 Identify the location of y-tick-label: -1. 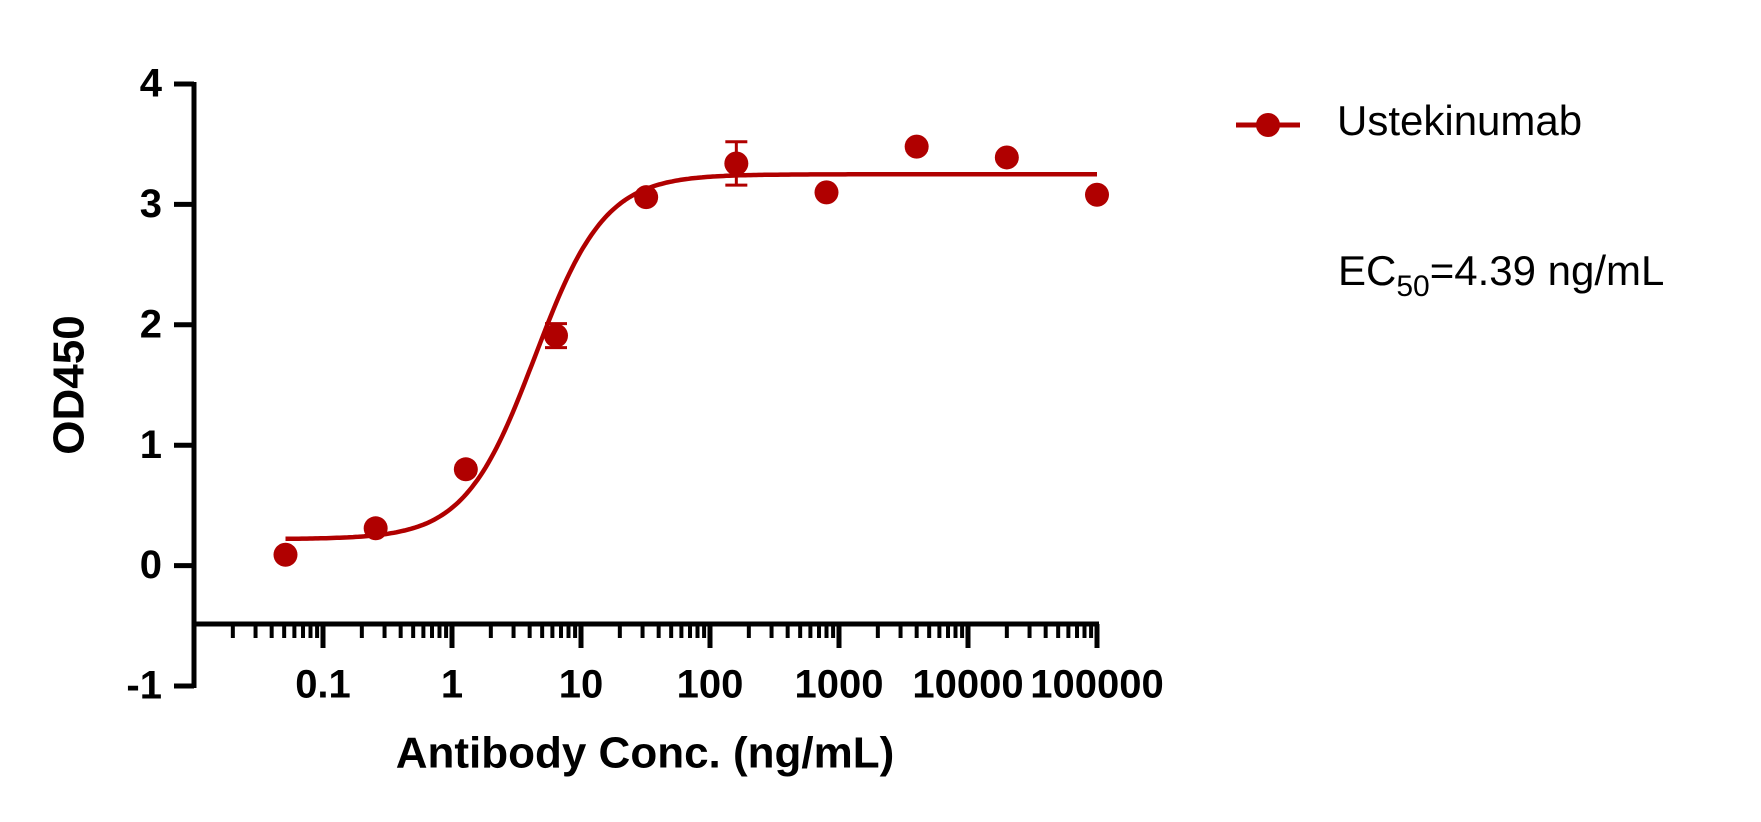
(144, 686).